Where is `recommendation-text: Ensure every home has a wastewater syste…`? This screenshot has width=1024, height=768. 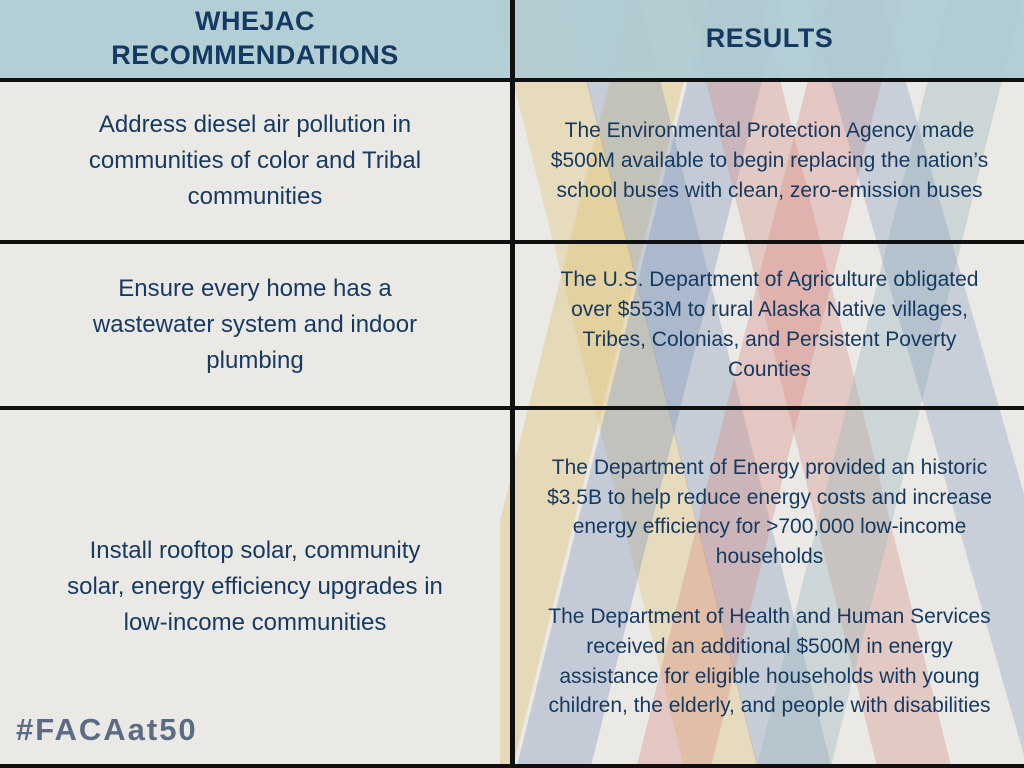
recommendation-text: Ensure every home has a wastewater syste… is located at coordinates (255, 324).